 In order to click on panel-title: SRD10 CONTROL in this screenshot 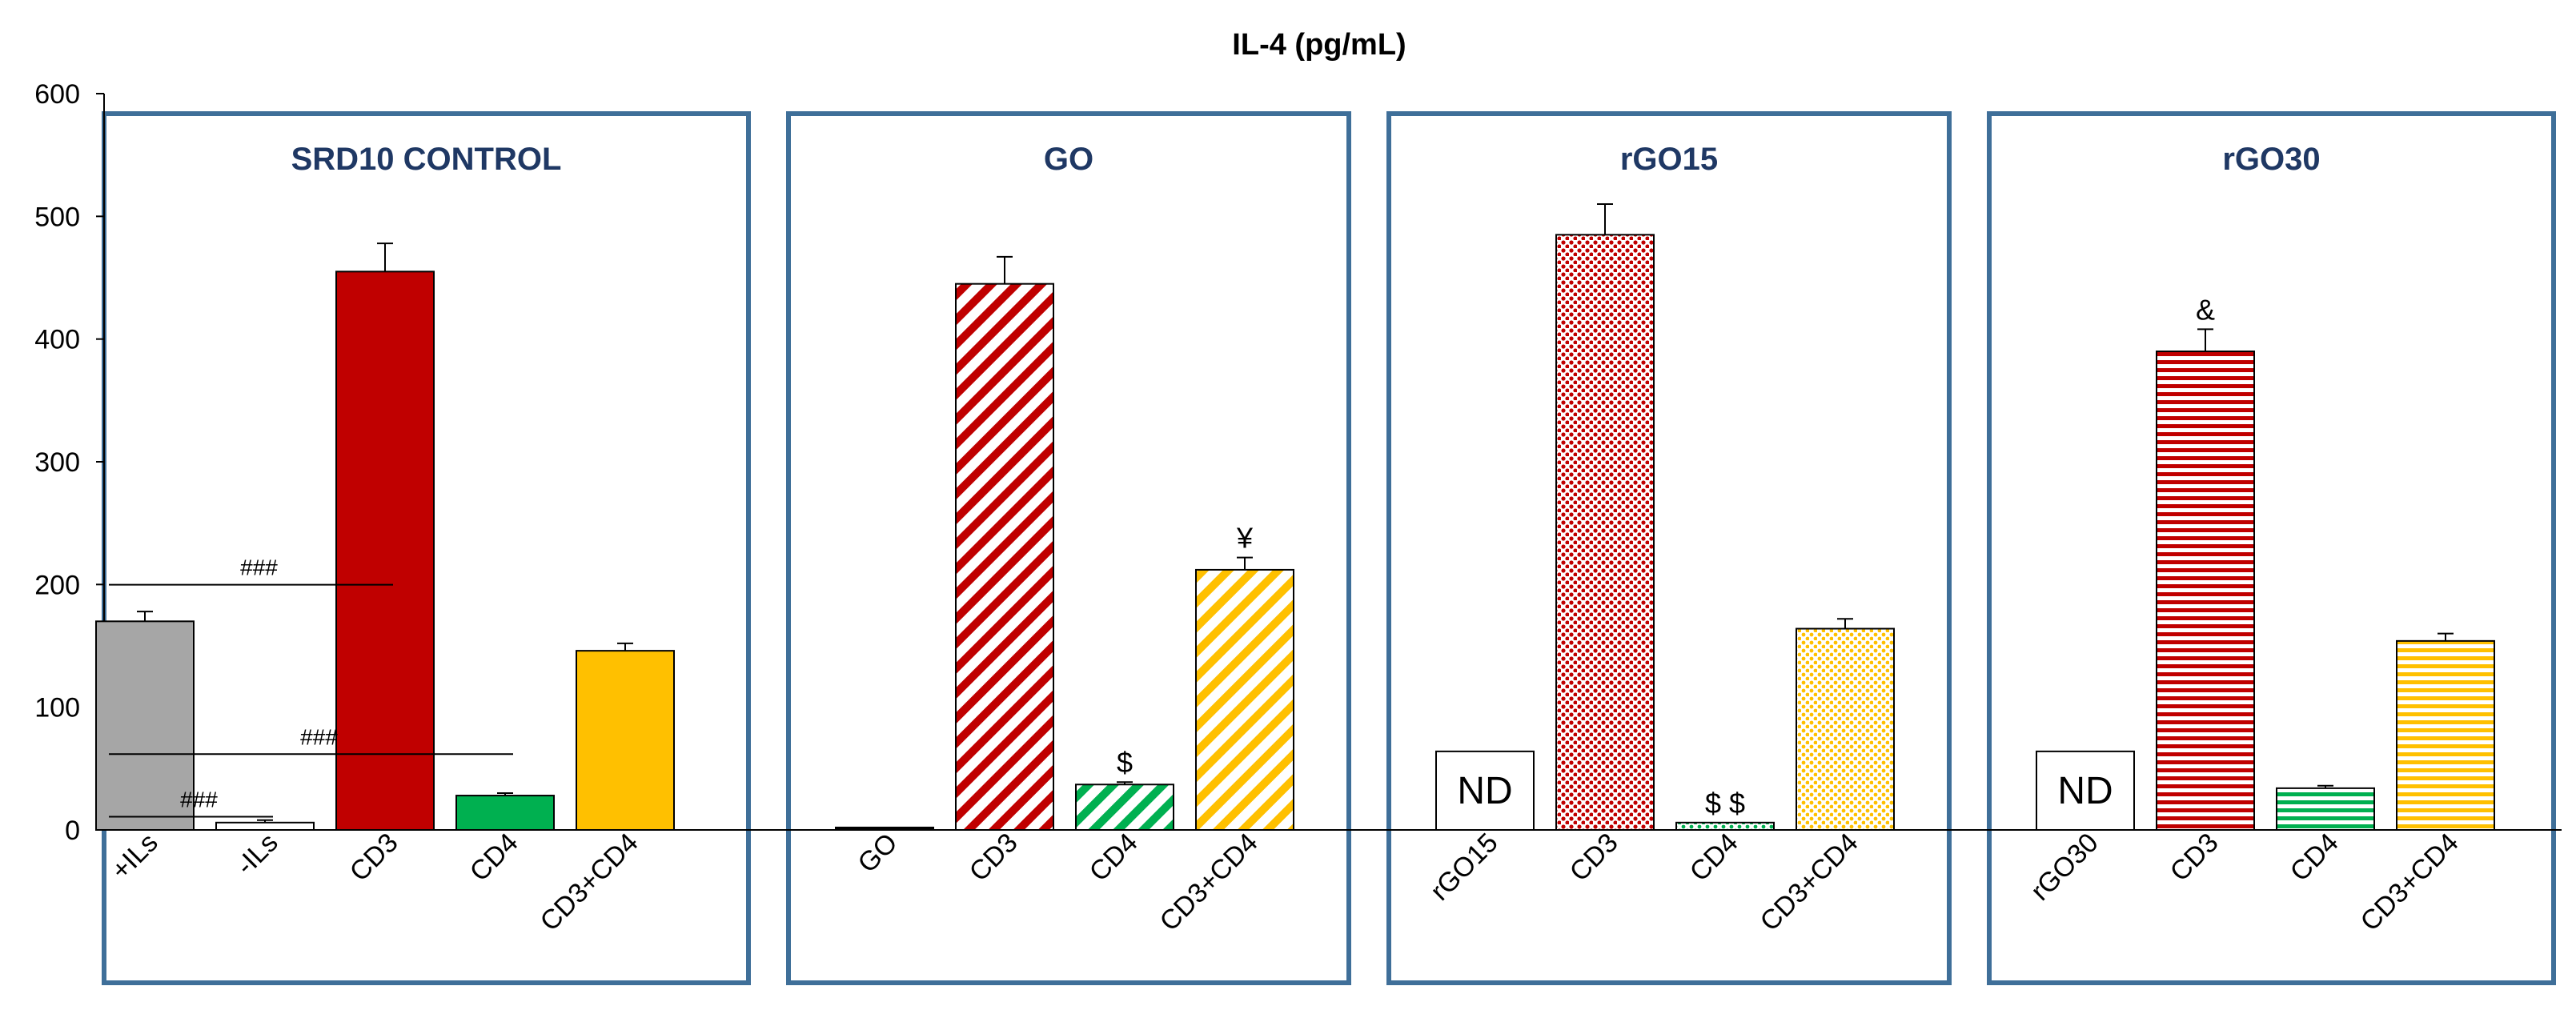, I will do `click(427, 159)`.